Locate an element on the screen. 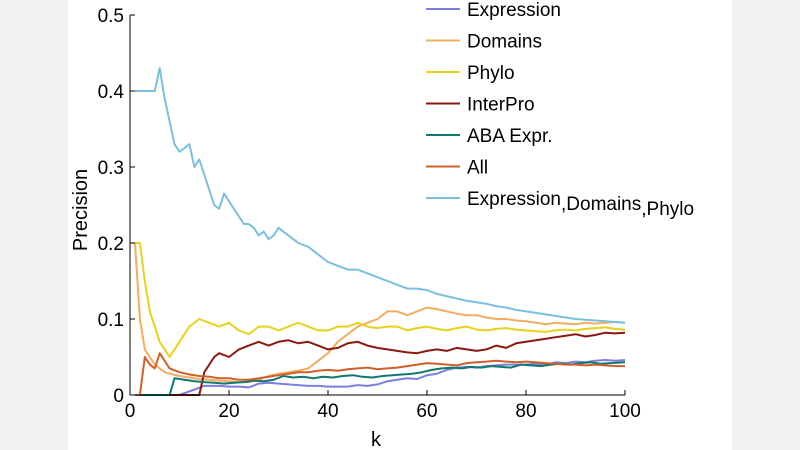  x-tick-label: 0 is located at coordinates (130, 411).